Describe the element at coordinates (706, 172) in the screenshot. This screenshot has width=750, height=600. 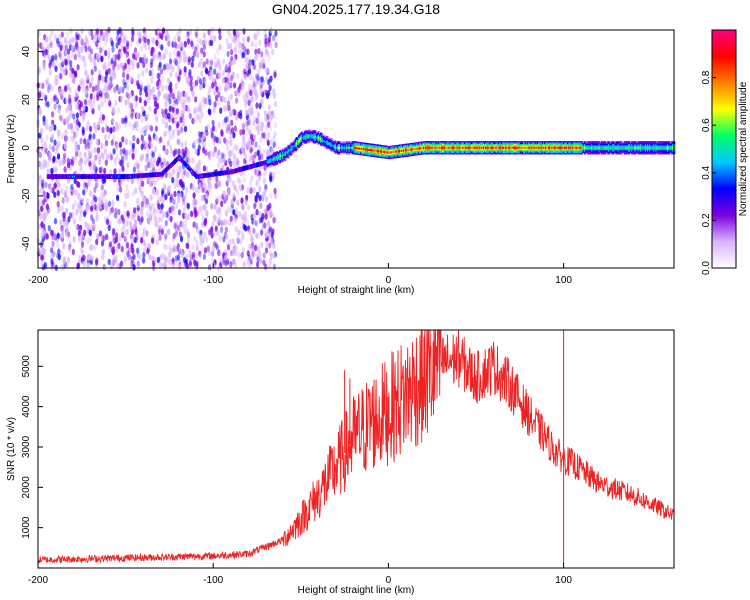
I see `colorbar-tick-label: 0.4` at that location.